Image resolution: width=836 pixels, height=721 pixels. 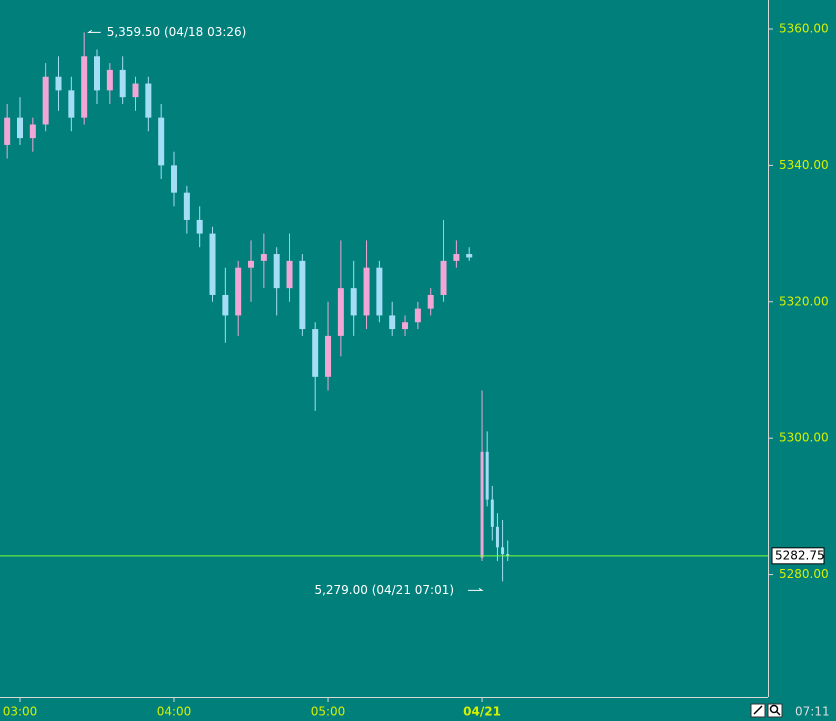 I want to click on x-tick-label: 04:00, so click(x=174, y=712).